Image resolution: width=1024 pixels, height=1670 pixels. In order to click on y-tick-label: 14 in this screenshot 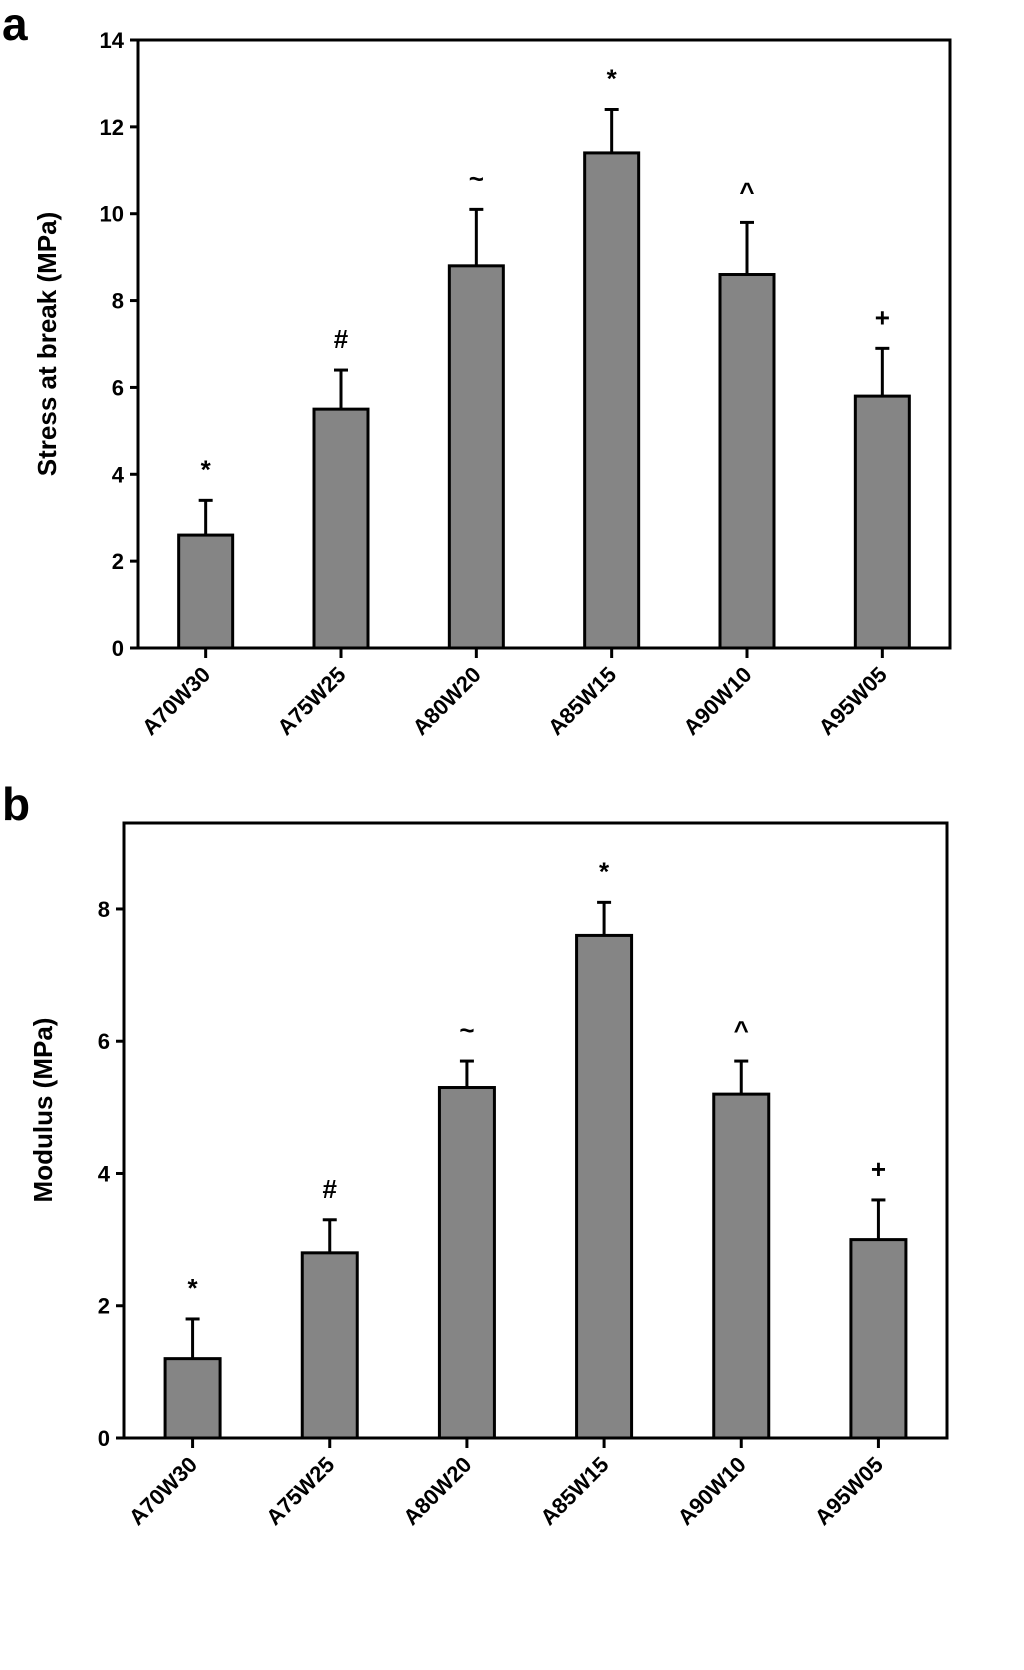, I will do `click(112, 40)`.